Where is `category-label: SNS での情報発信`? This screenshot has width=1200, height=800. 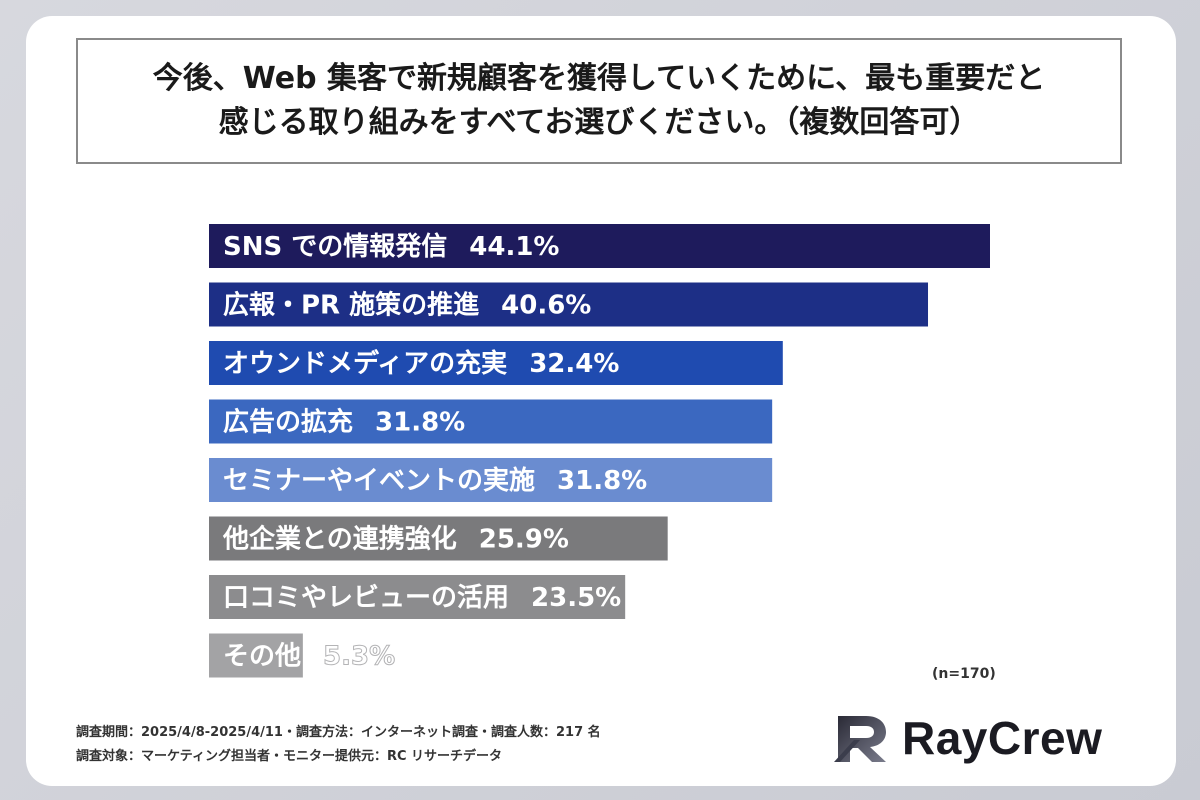
category-label: SNS での情報発信 is located at coordinates (335, 247).